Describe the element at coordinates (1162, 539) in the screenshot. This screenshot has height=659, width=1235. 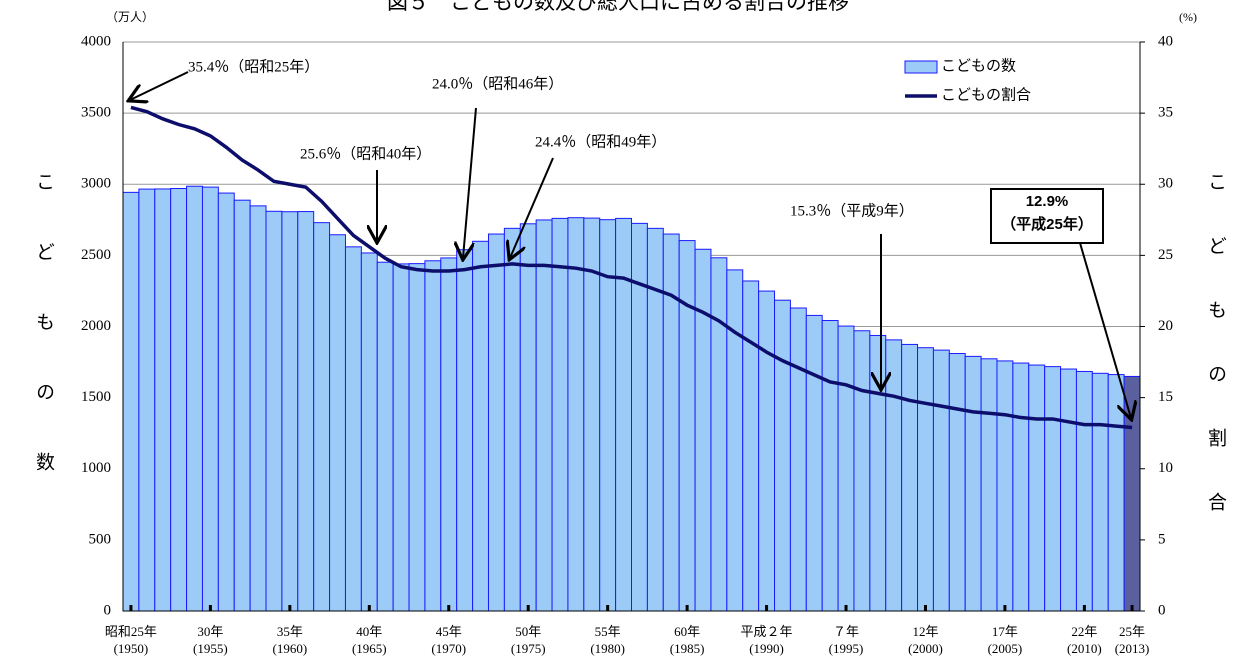
I see `y2-tick-label: 5` at that location.